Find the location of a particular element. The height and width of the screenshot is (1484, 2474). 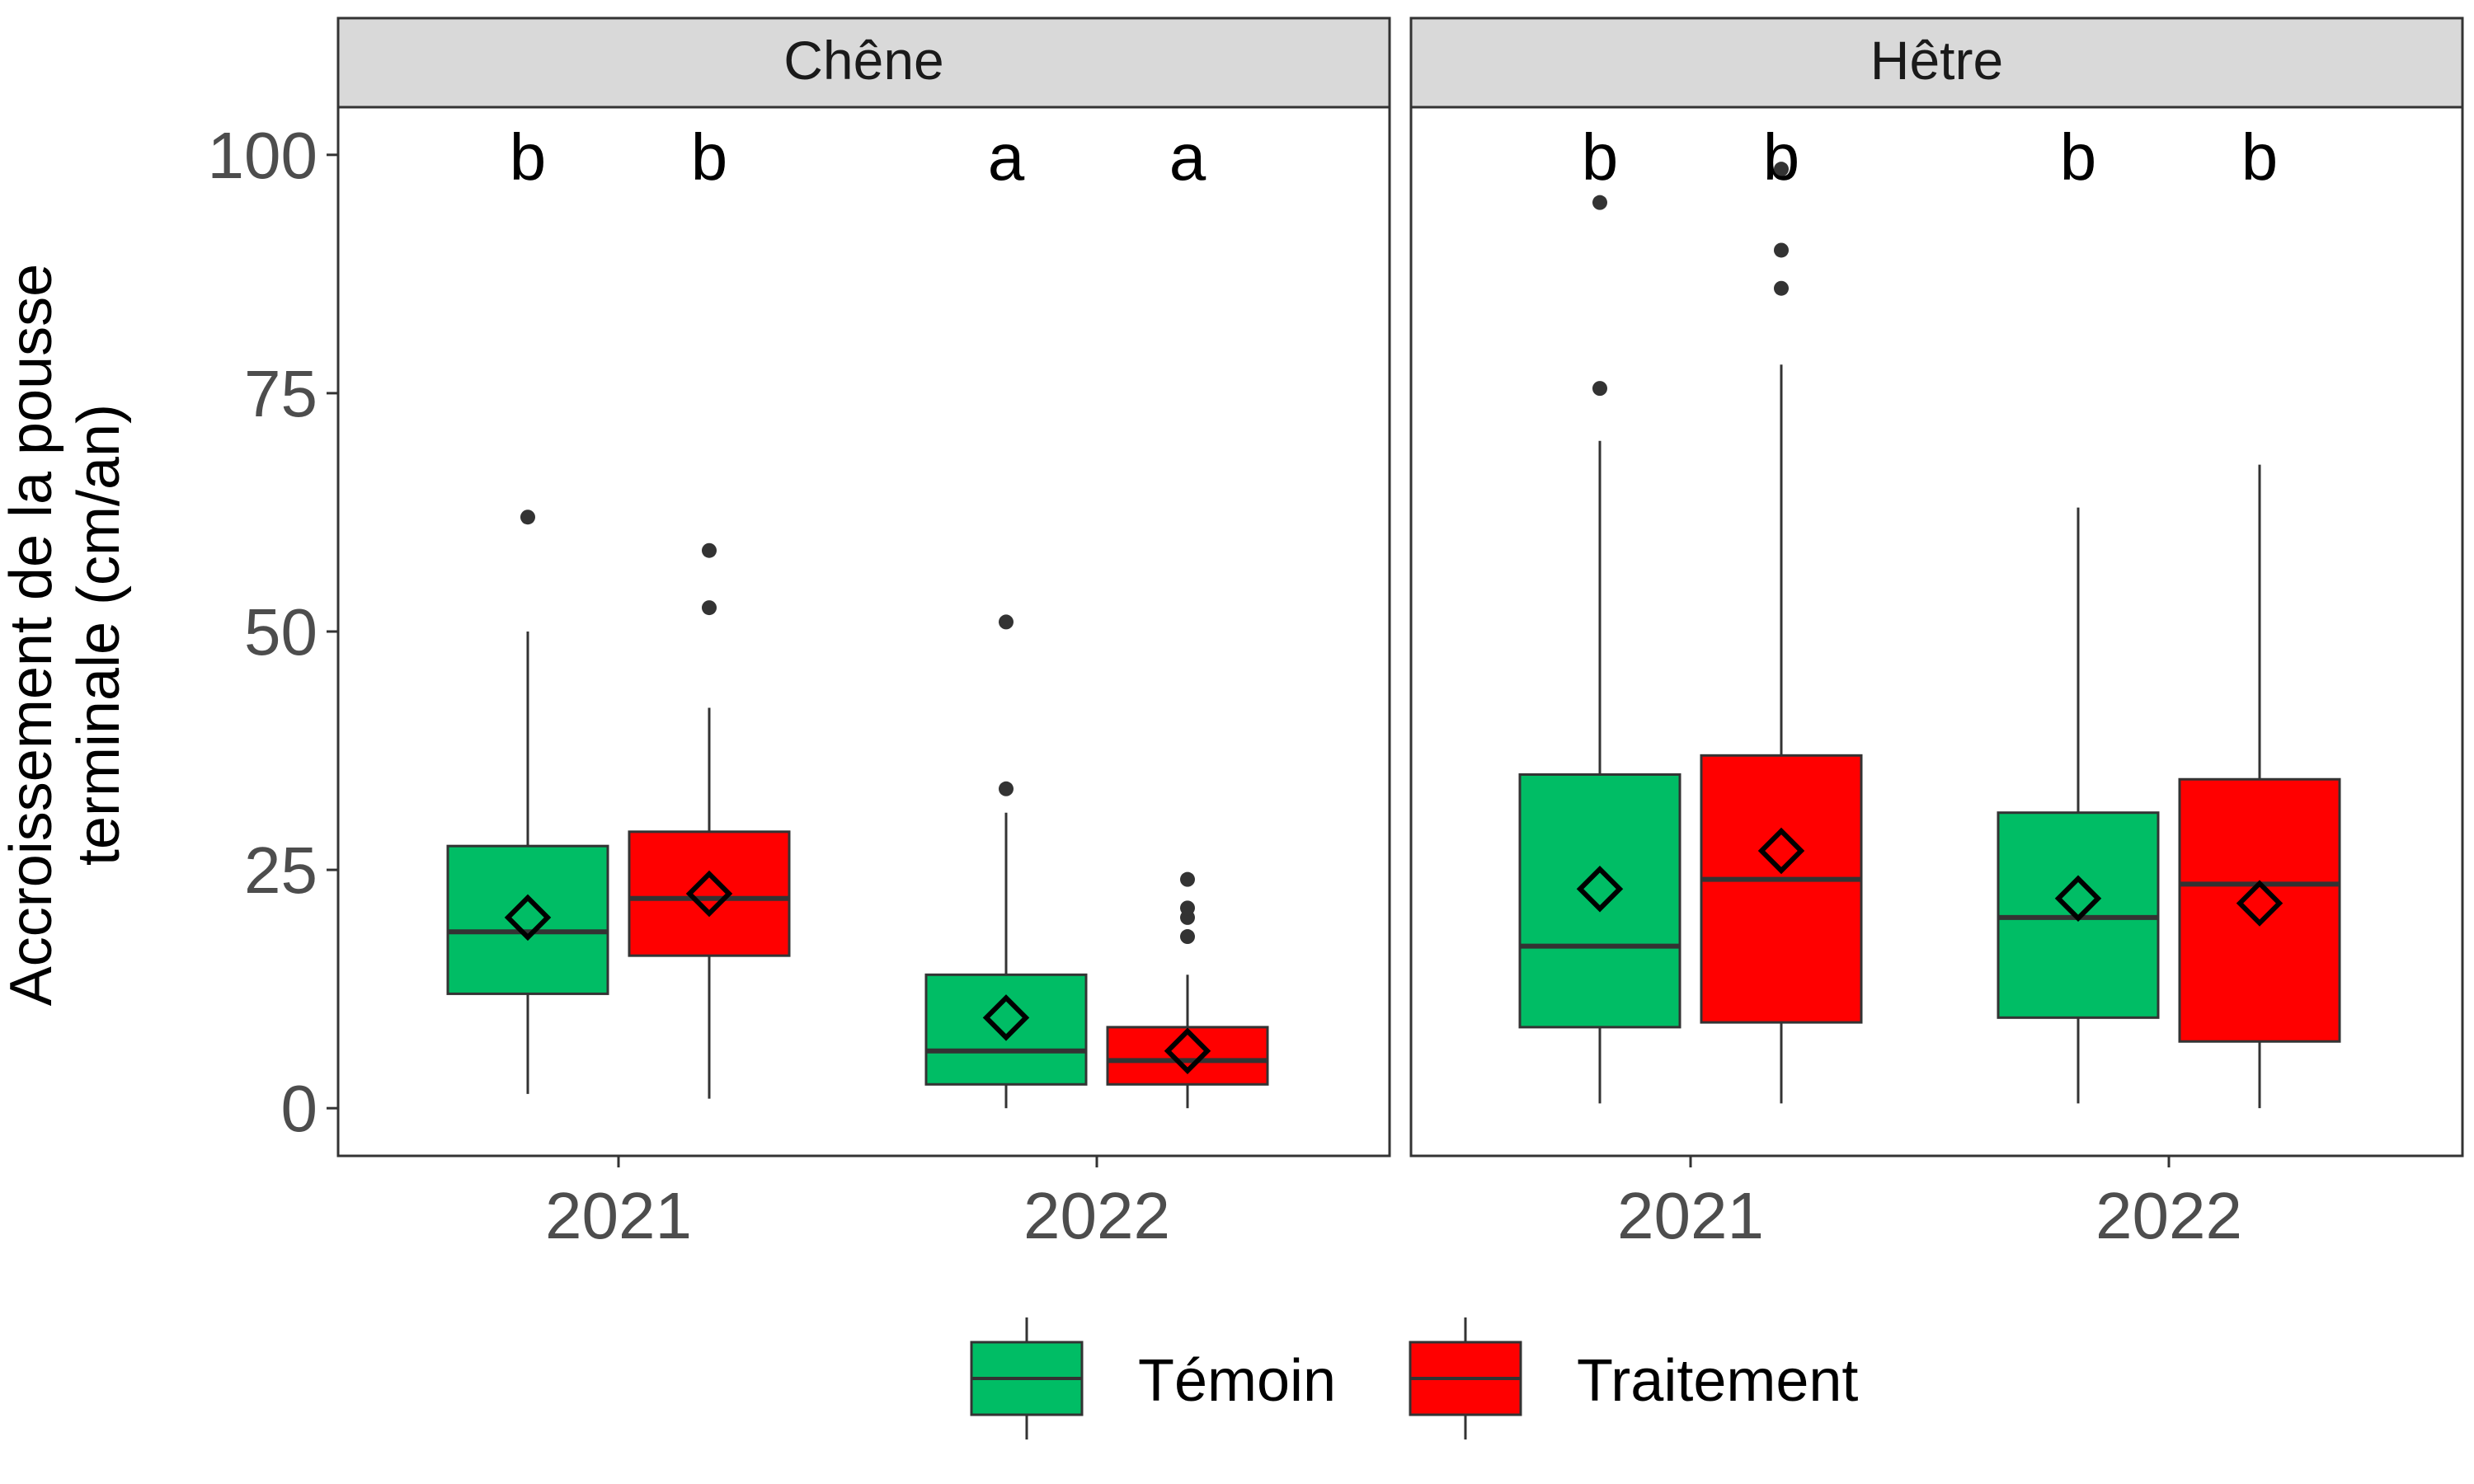

box-témoin-2022: b is located at coordinates (2078, 612).